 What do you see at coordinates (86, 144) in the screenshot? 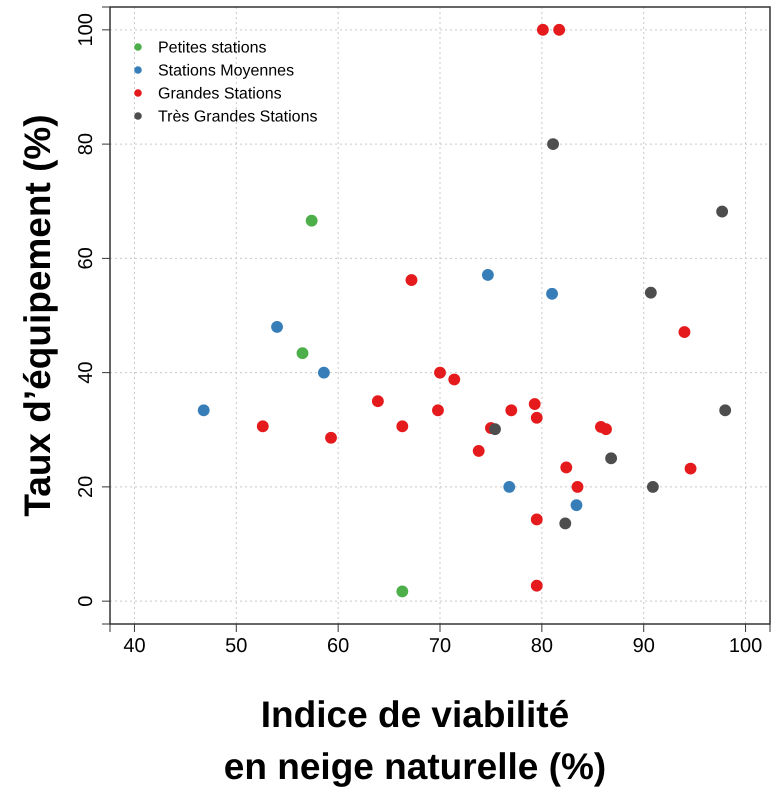
I see `y-tick-label: 80` at bounding box center [86, 144].